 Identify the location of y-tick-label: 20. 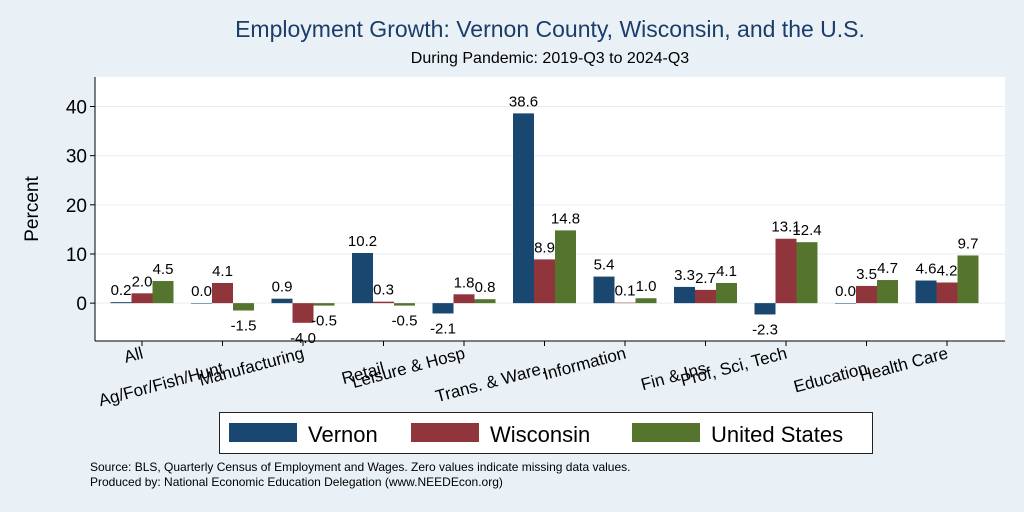
(76, 206).